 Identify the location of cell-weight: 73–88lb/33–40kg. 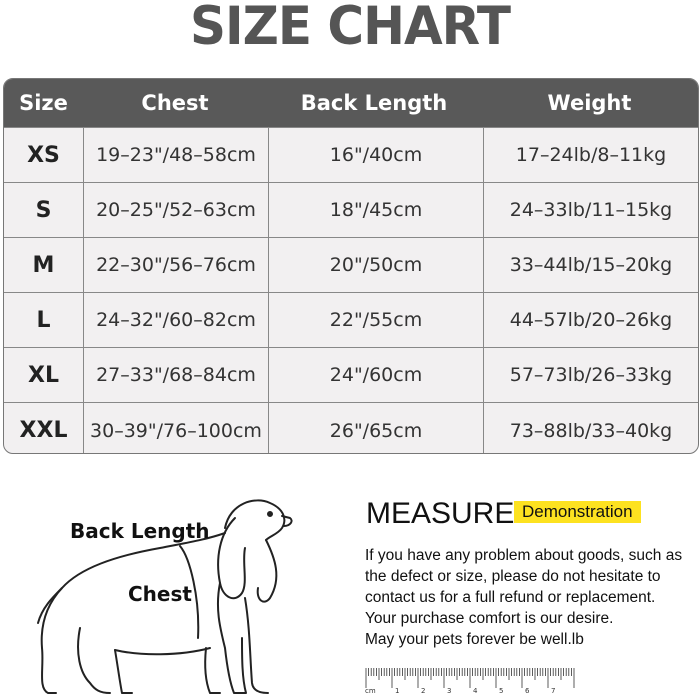
(590, 428).